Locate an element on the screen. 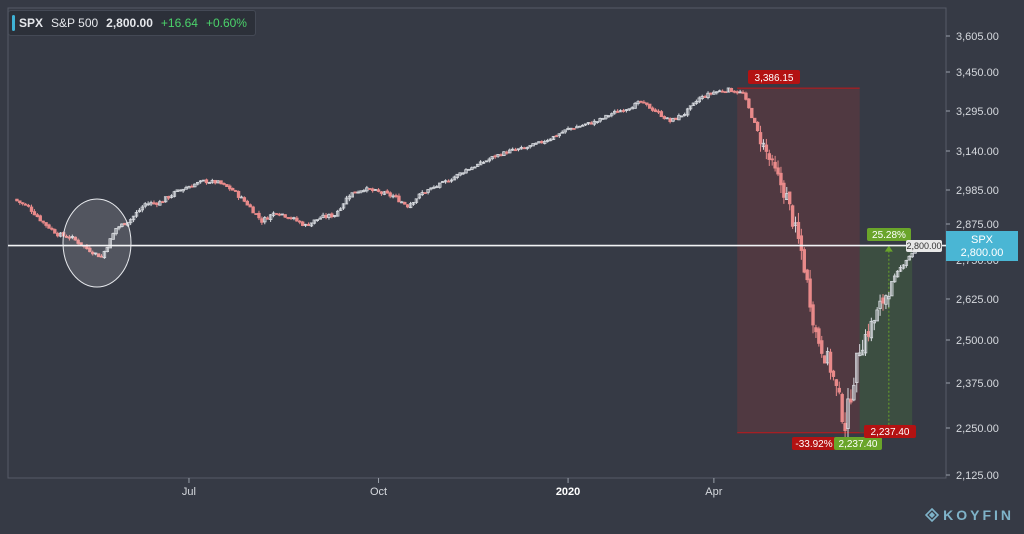 The width and height of the screenshot is (1024, 534). price-tag-value: 2,800.00 is located at coordinates (982, 253).